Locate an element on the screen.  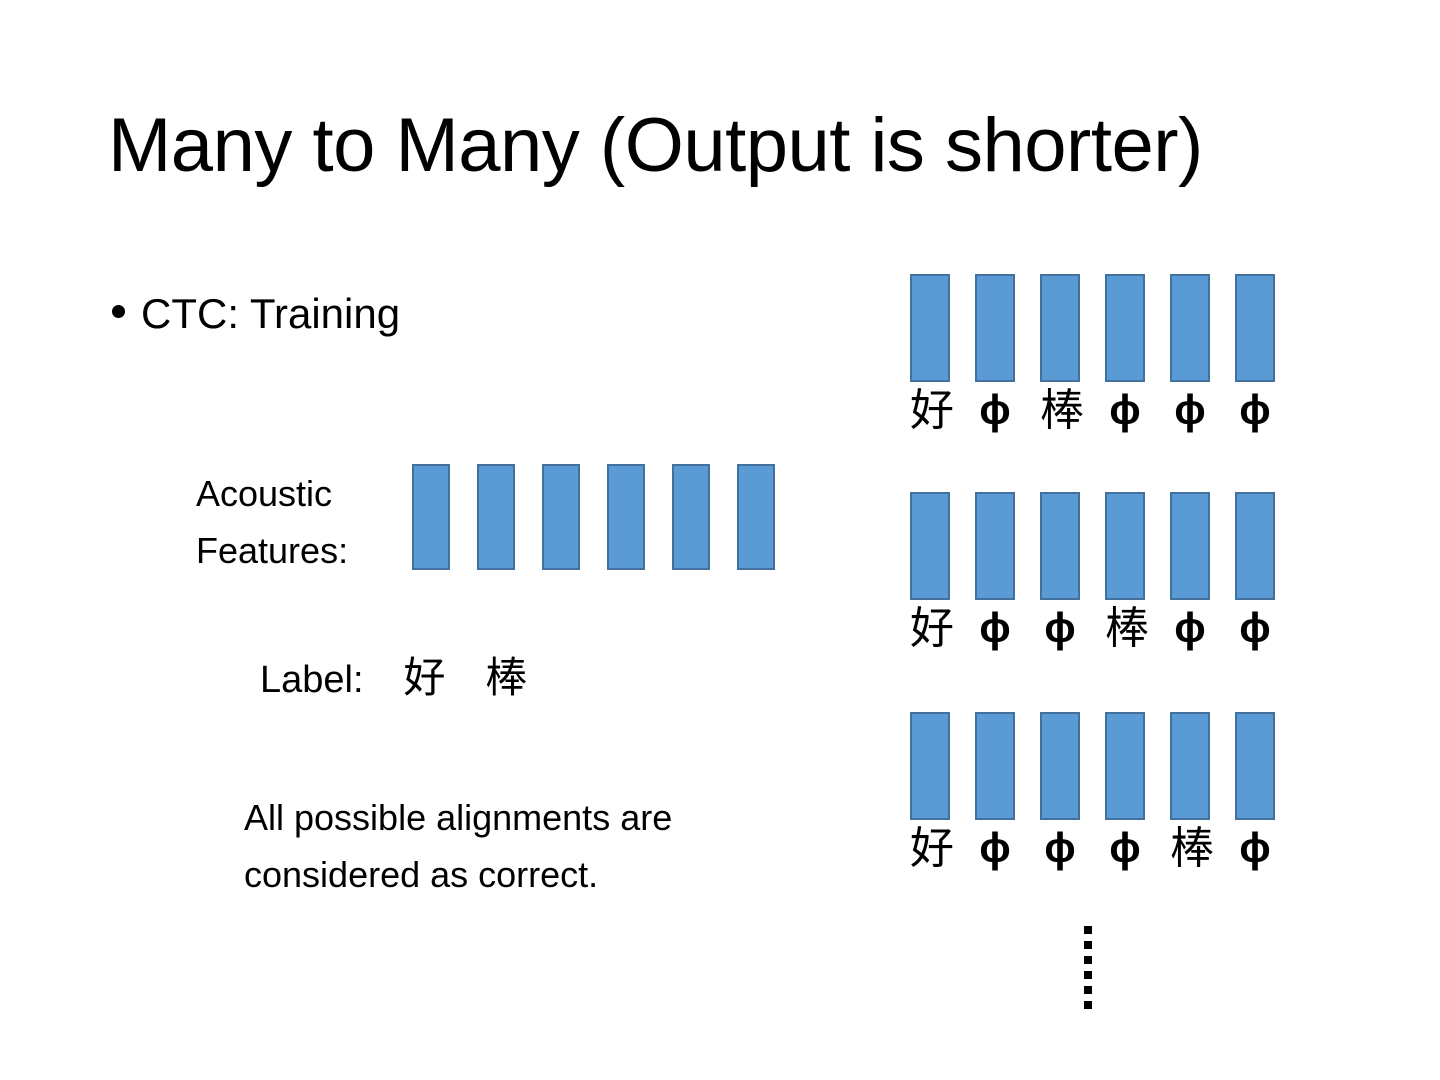
alignment-1-bars is located at coordinates (1092, 328).